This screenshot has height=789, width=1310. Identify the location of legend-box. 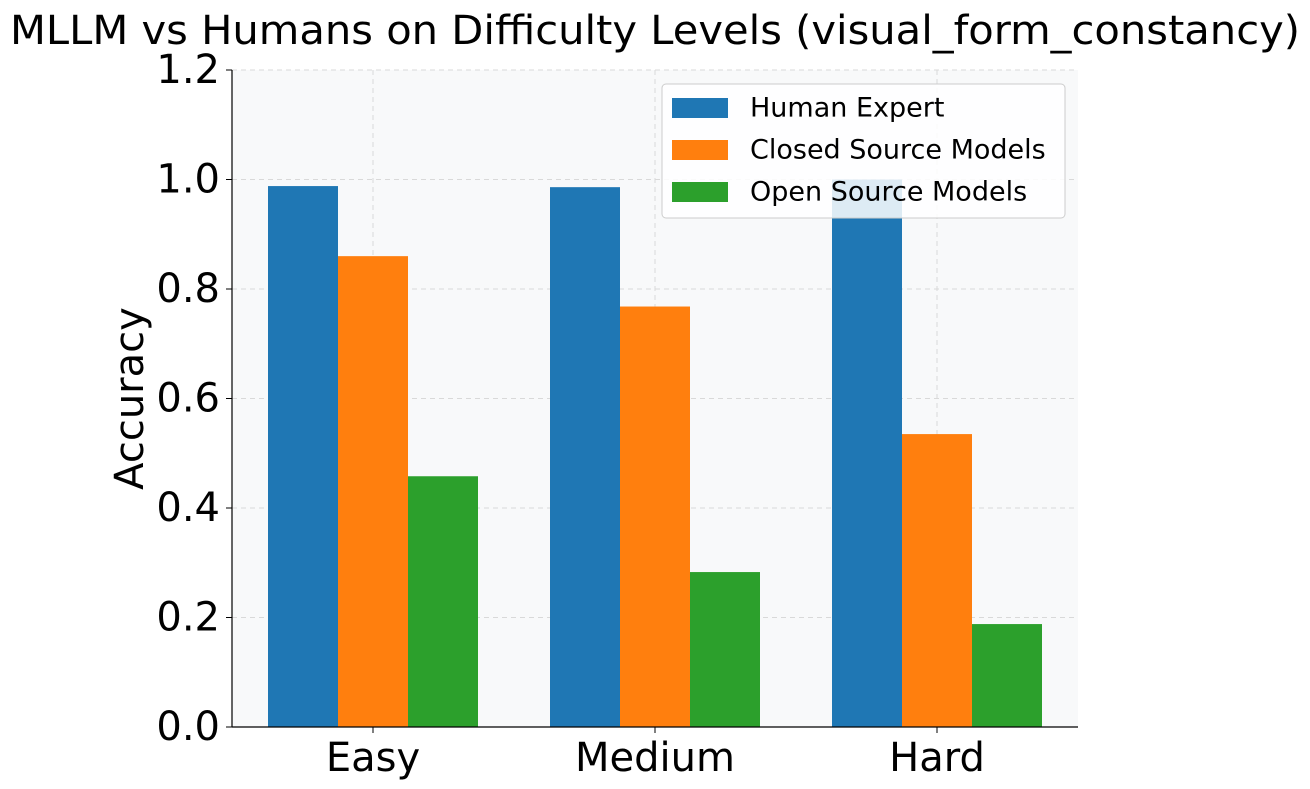
(863, 151).